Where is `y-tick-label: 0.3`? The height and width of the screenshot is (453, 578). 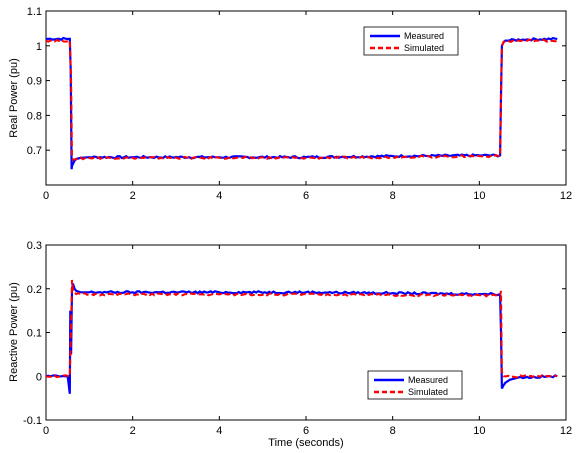 y-tick-label: 0.3 is located at coordinates (34, 246).